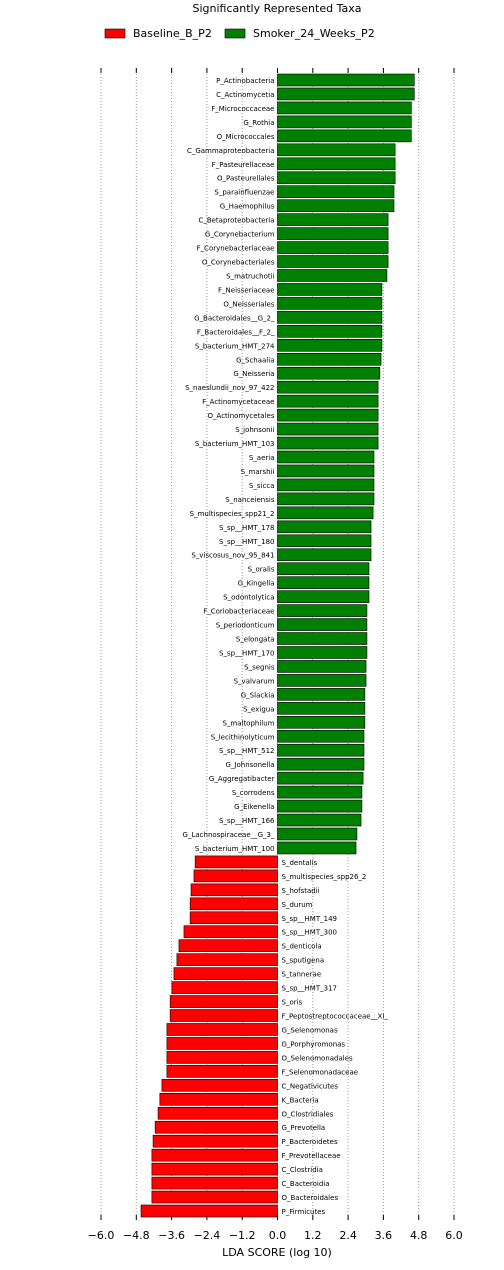 The height and width of the screenshot is (1270, 504). What do you see at coordinates (277, 1252) in the screenshot?
I see `x-axis-label: LDA SCORE (log 10)` at bounding box center [277, 1252].